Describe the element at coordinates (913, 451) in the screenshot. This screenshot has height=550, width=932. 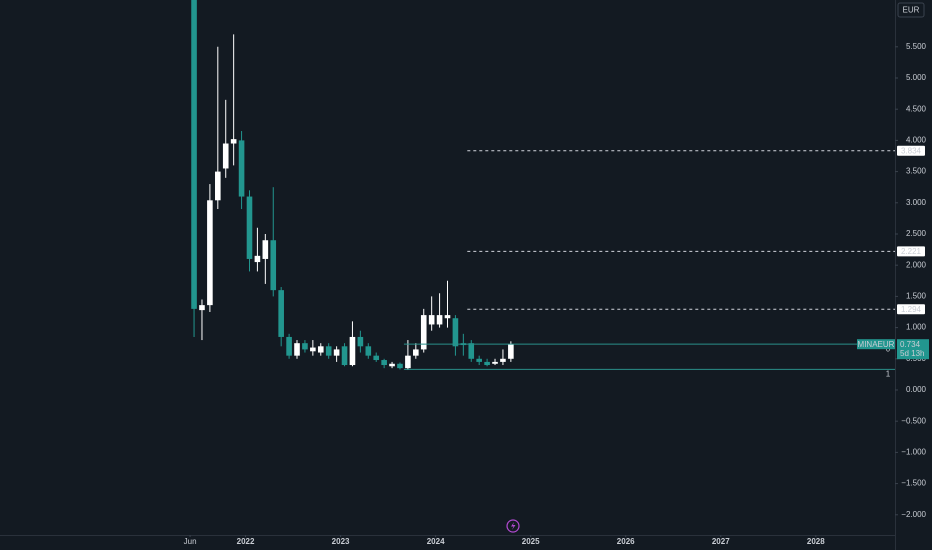
I see `y-tick-label: −1.000` at that location.